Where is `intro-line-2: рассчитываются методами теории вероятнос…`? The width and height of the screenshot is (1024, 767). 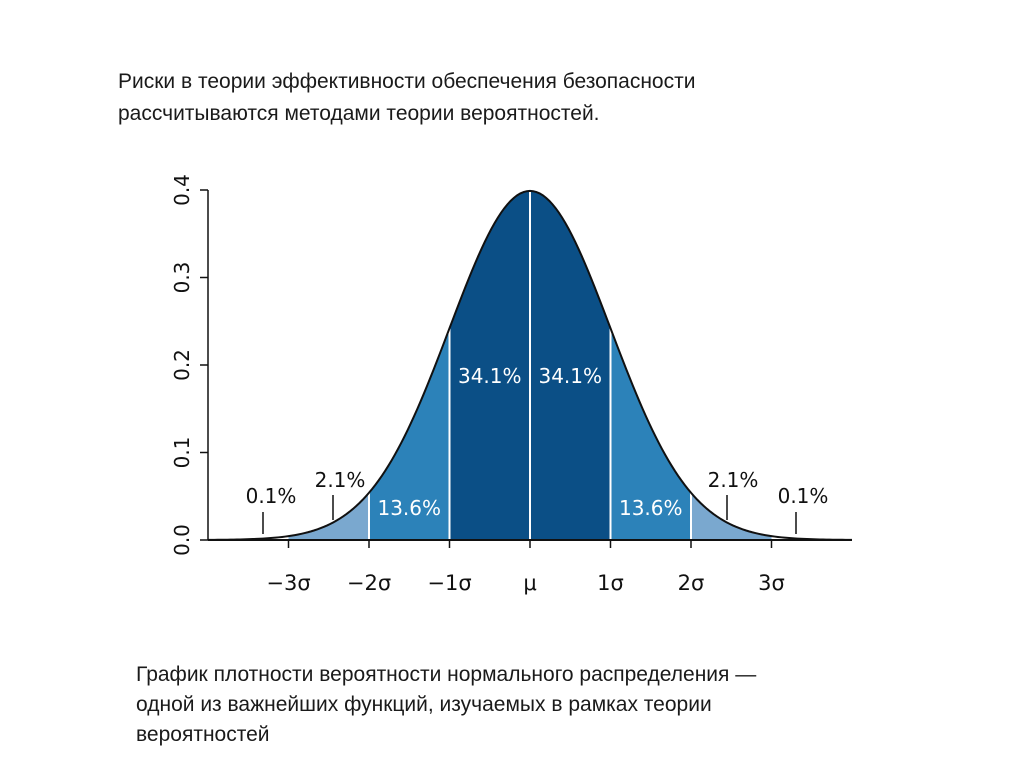
intro-line-2: рассчитываются методами теории вероятнос… is located at coordinates (359, 113).